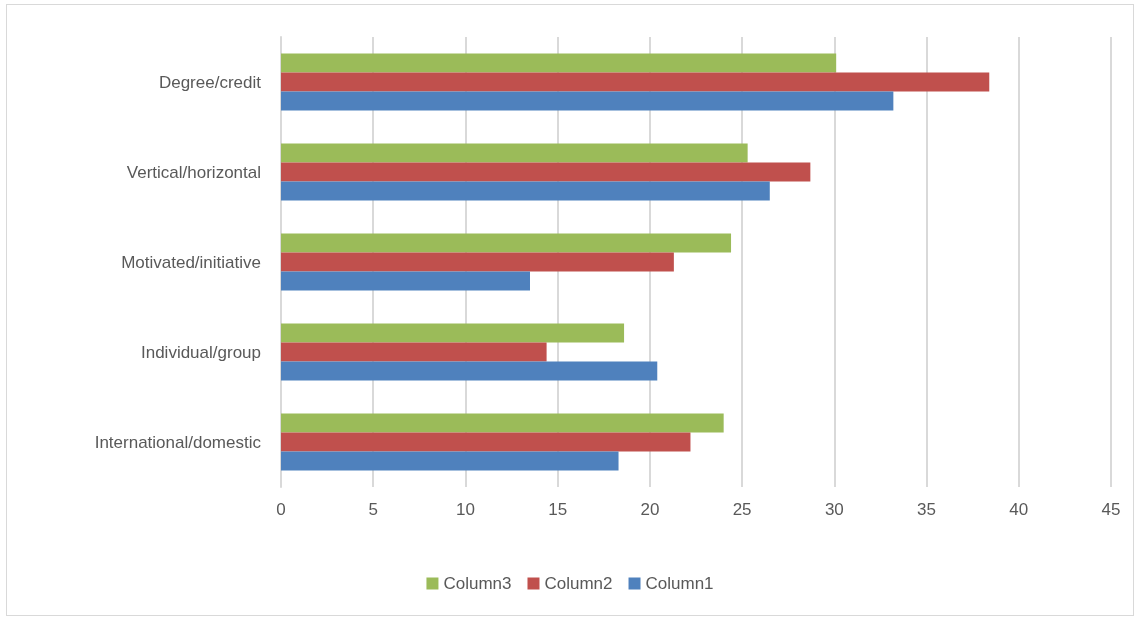  Describe the element at coordinates (210, 82) in the screenshot. I see `y-tick-label: Degree/credit` at that location.